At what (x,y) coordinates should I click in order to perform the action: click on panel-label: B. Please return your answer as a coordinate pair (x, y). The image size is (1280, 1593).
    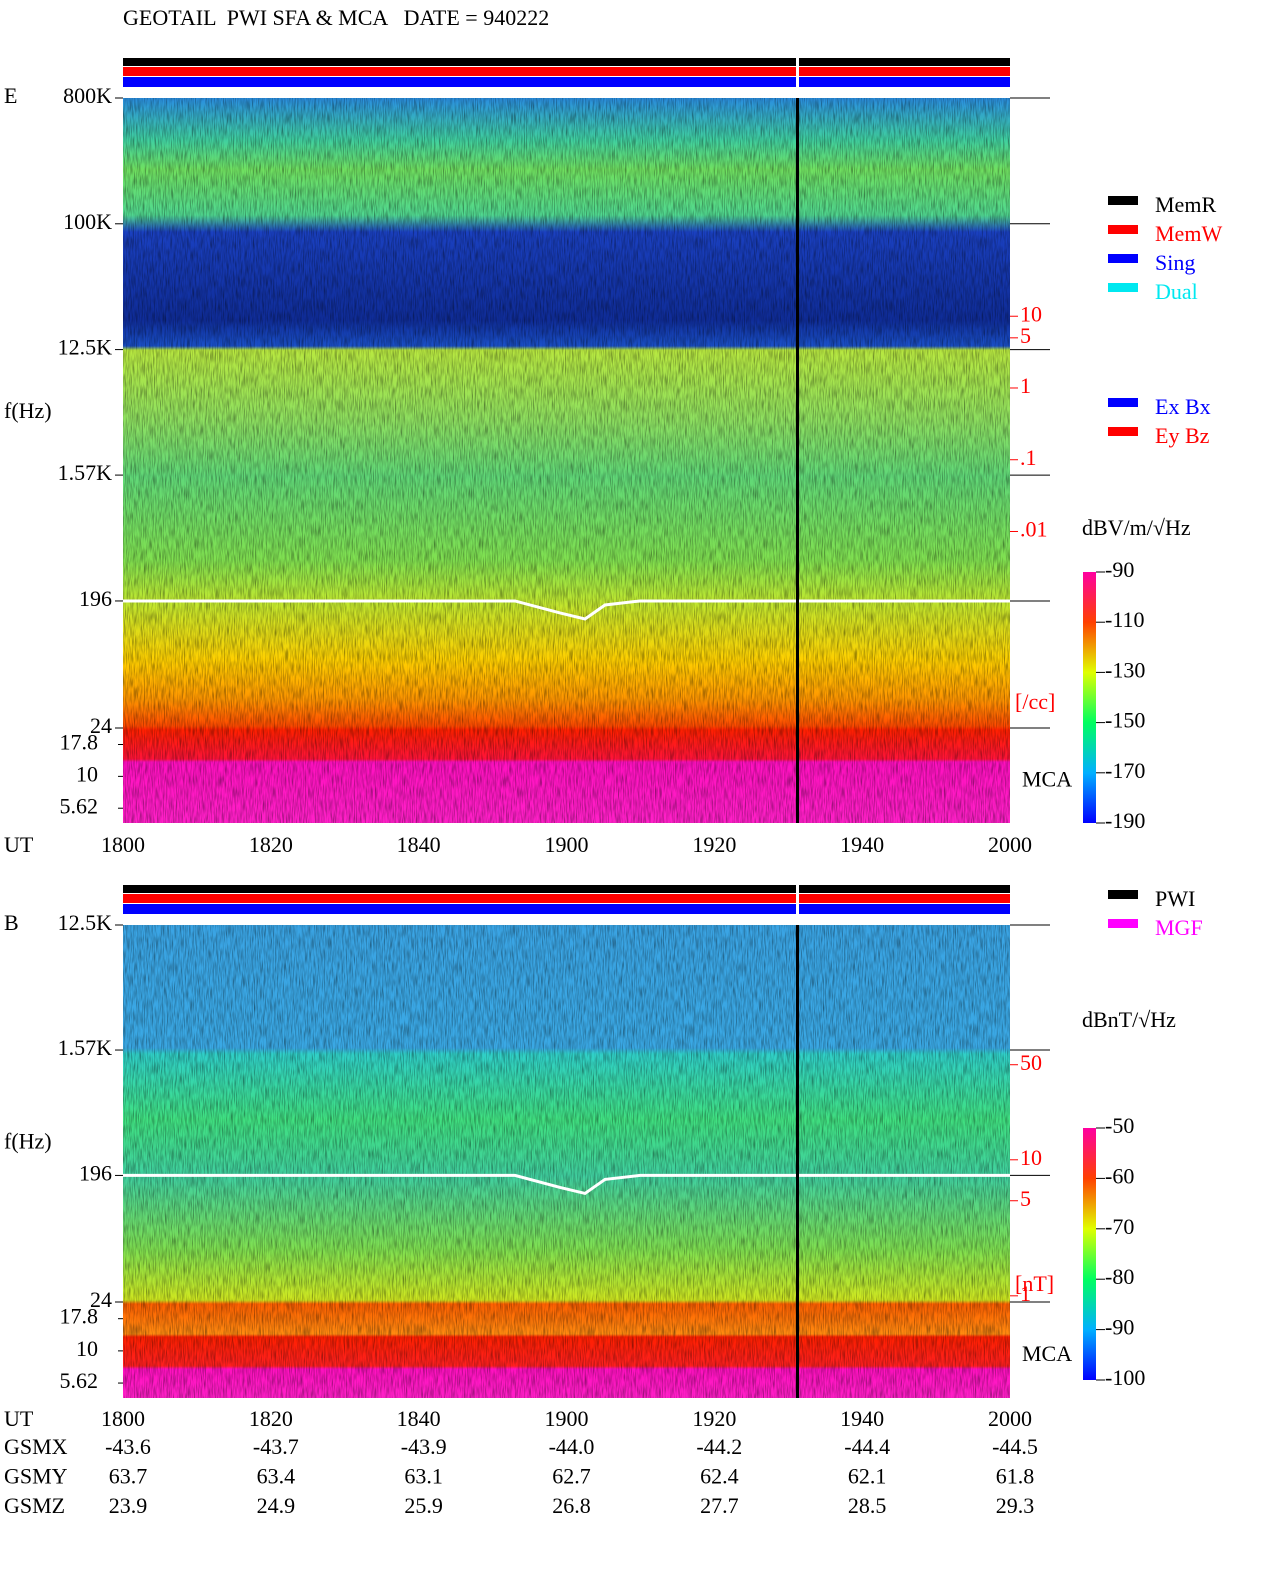
    Looking at the image, I should click on (11, 922).